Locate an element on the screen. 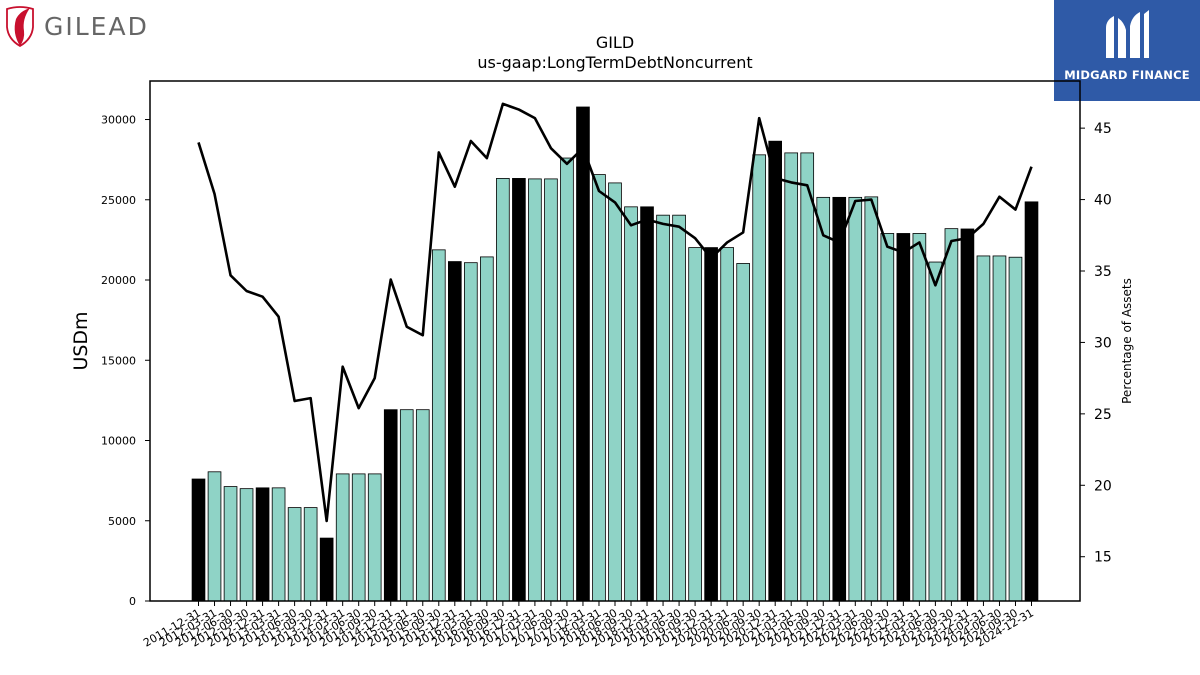  y2-tick-label: 30 is located at coordinates (1103, 343).